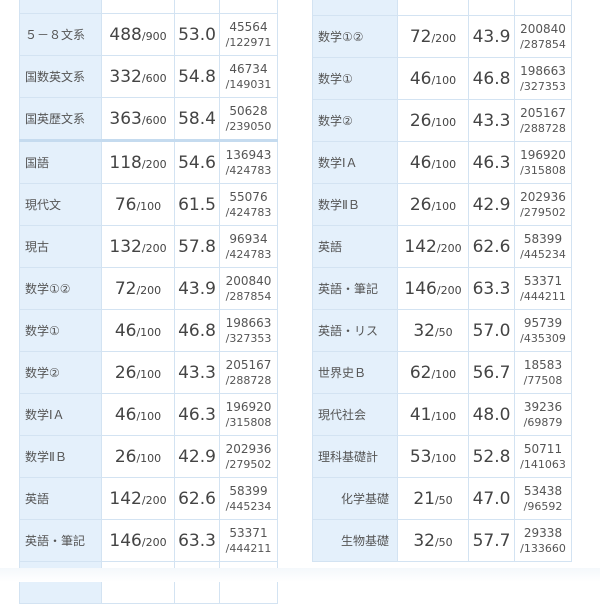 This screenshot has width=600, height=604. What do you see at coordinates (433, 540) in the screenshot?
I see `score-cell: 32/50` at bounding box center [433, 540].